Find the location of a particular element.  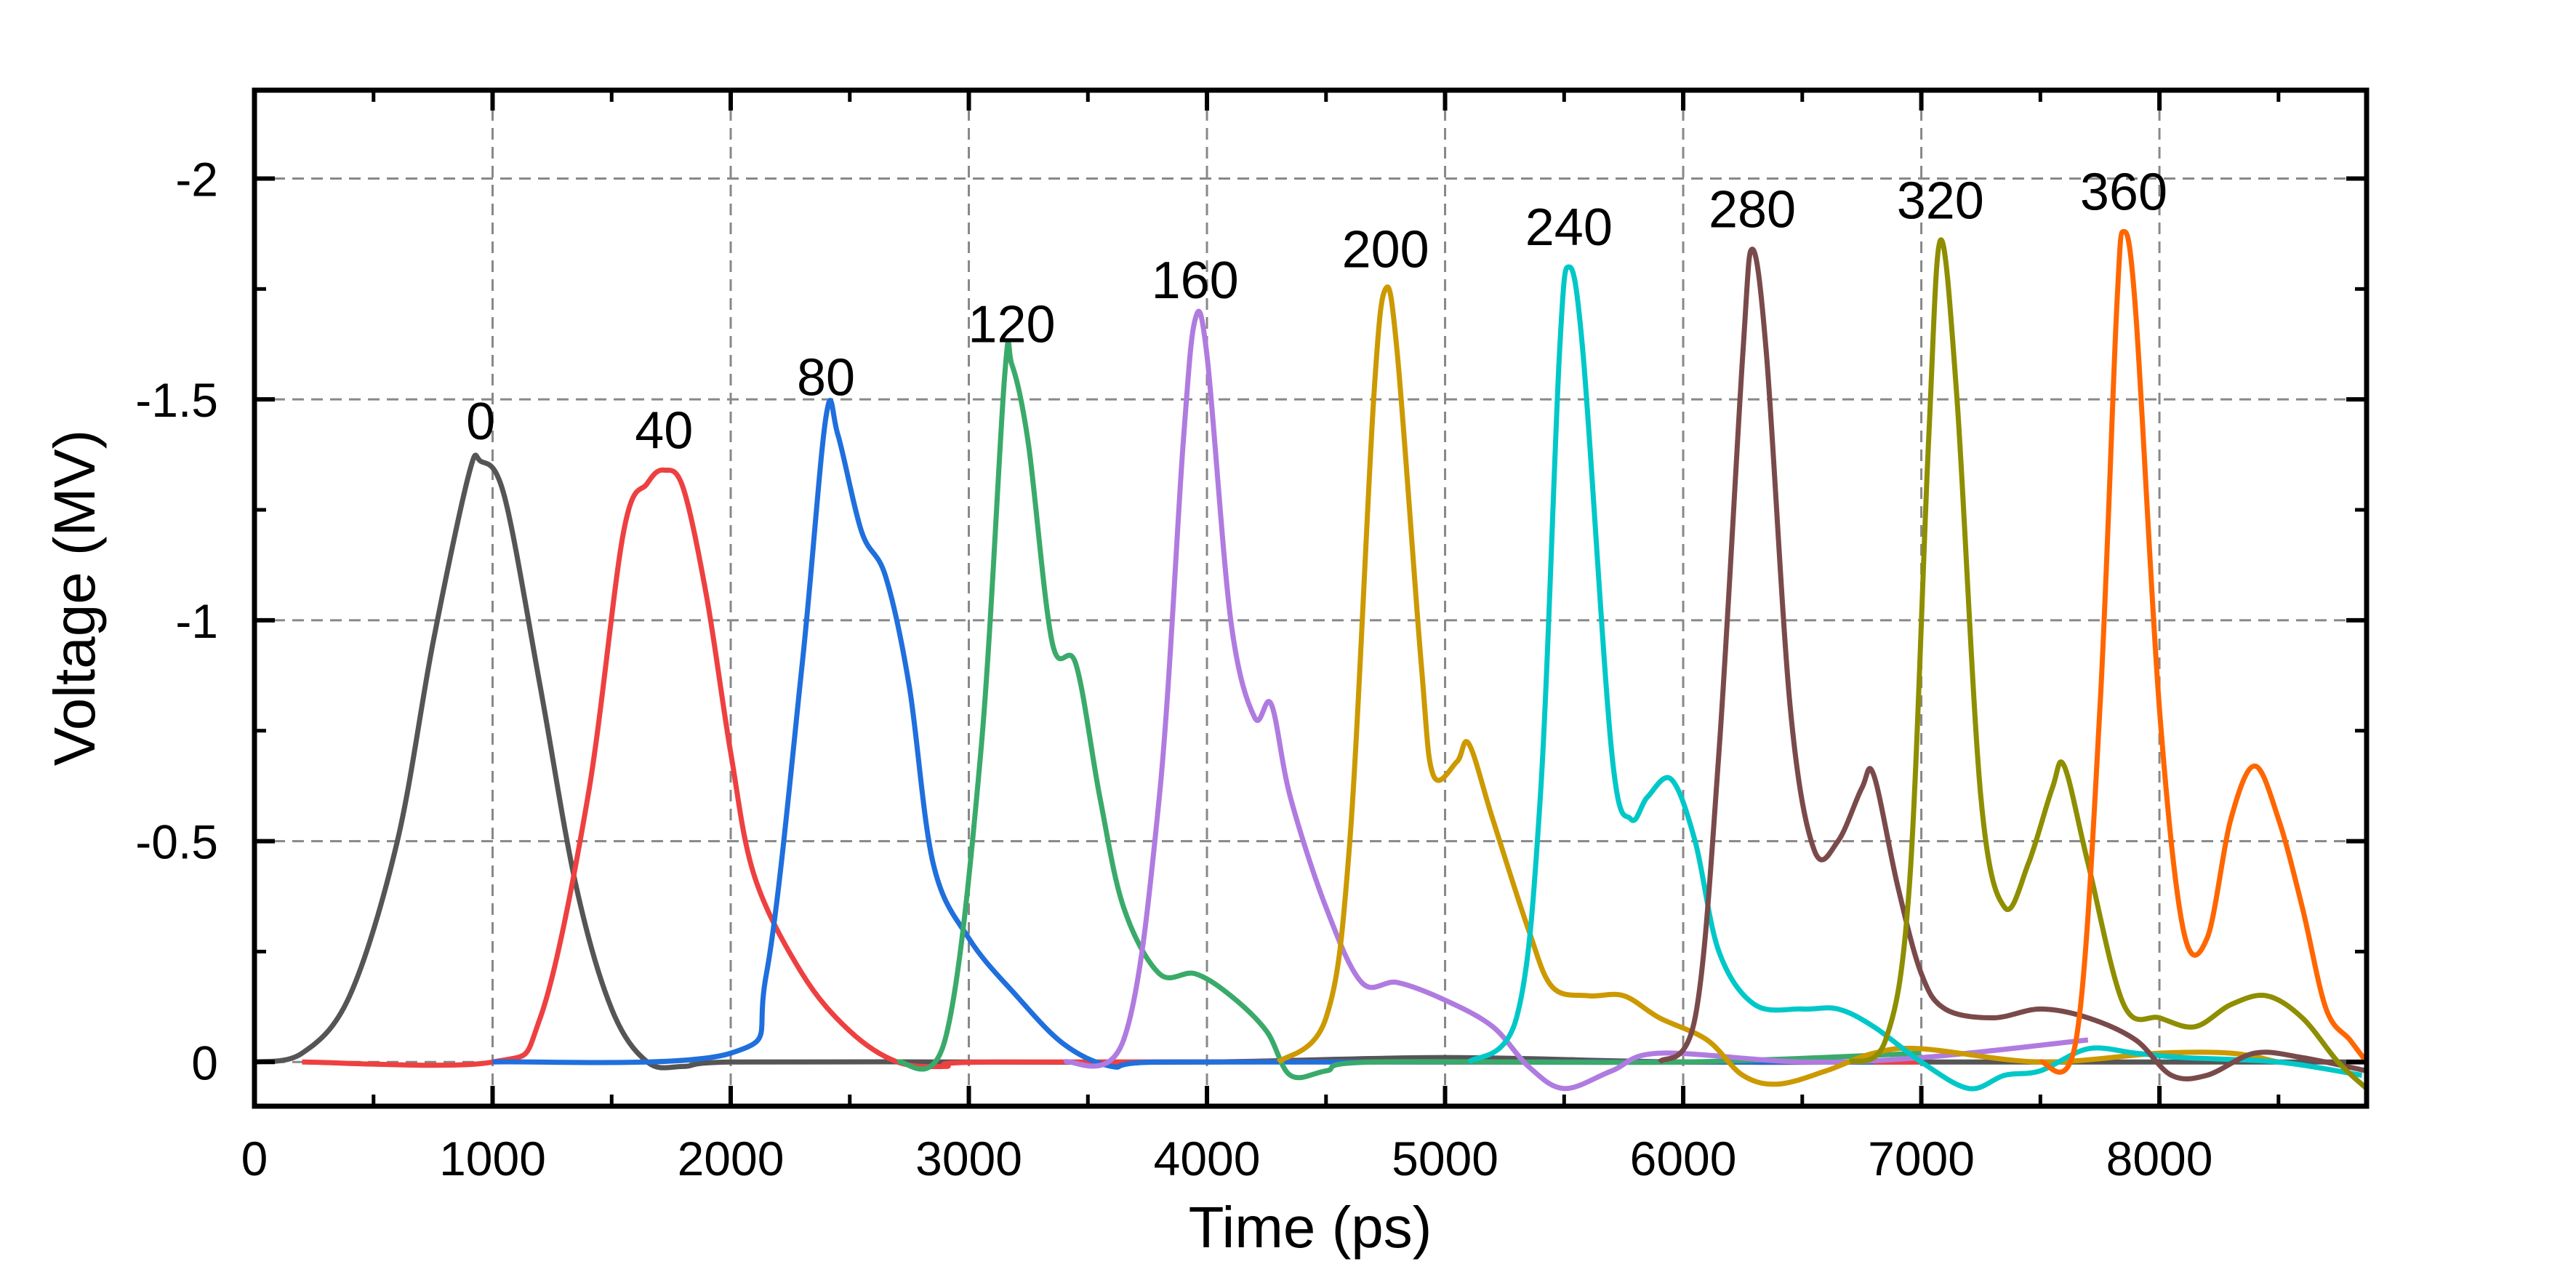

y-tick-label: -1.5 is located at coordinates (176, 400).